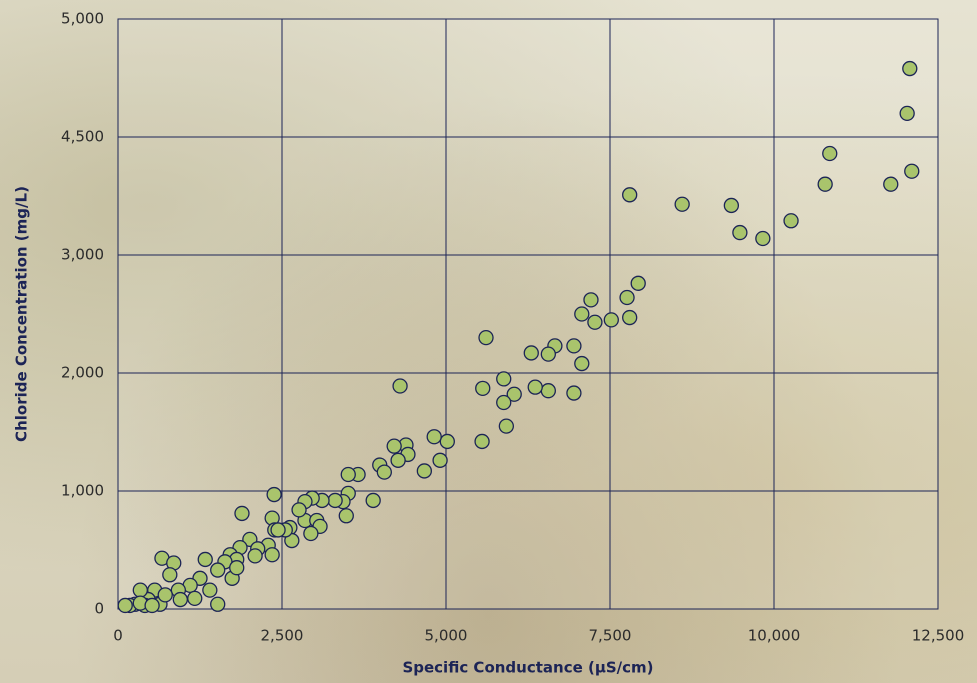 The height and width of the screenshot is (683, 977). I want to click on y-tick-label: 2,000, so click(82, 373).